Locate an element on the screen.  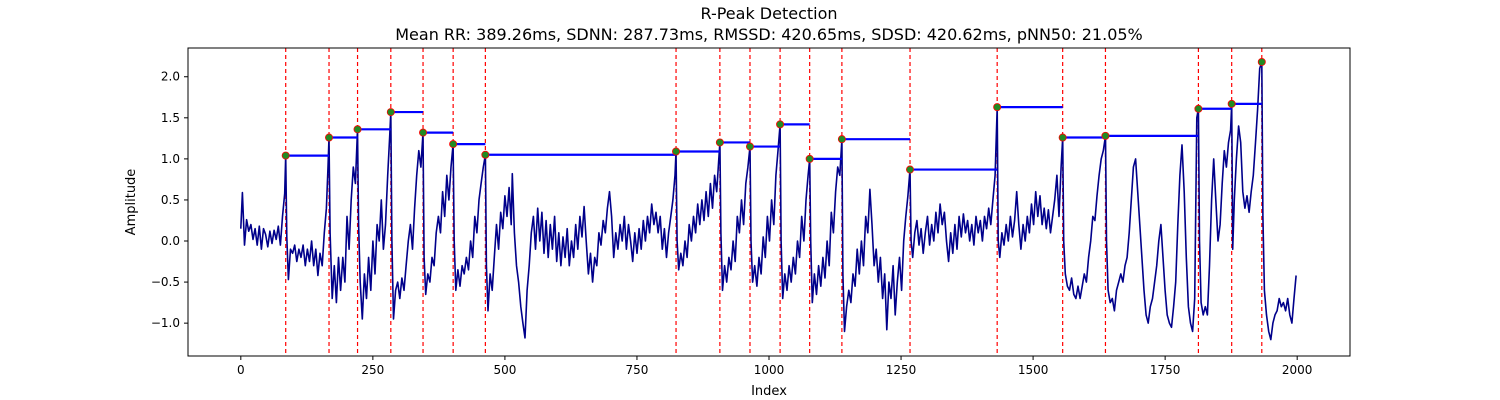
y-tick-label-0: −1.0 is located at coordinates (165, 323).